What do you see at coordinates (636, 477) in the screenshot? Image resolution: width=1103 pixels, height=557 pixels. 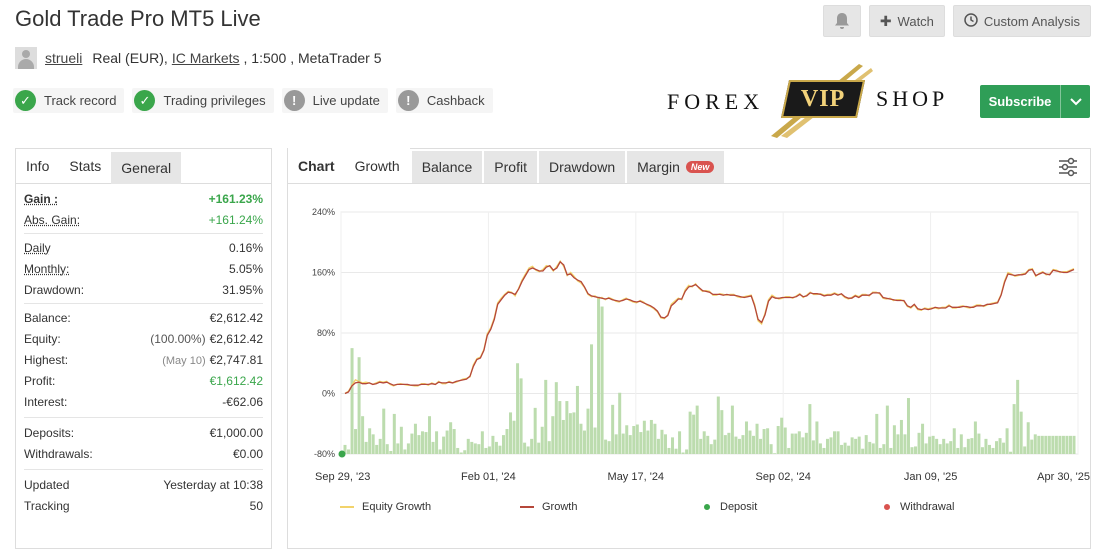 I see `x-tick-label: May 17, '24` at bounding box center [636, 477].